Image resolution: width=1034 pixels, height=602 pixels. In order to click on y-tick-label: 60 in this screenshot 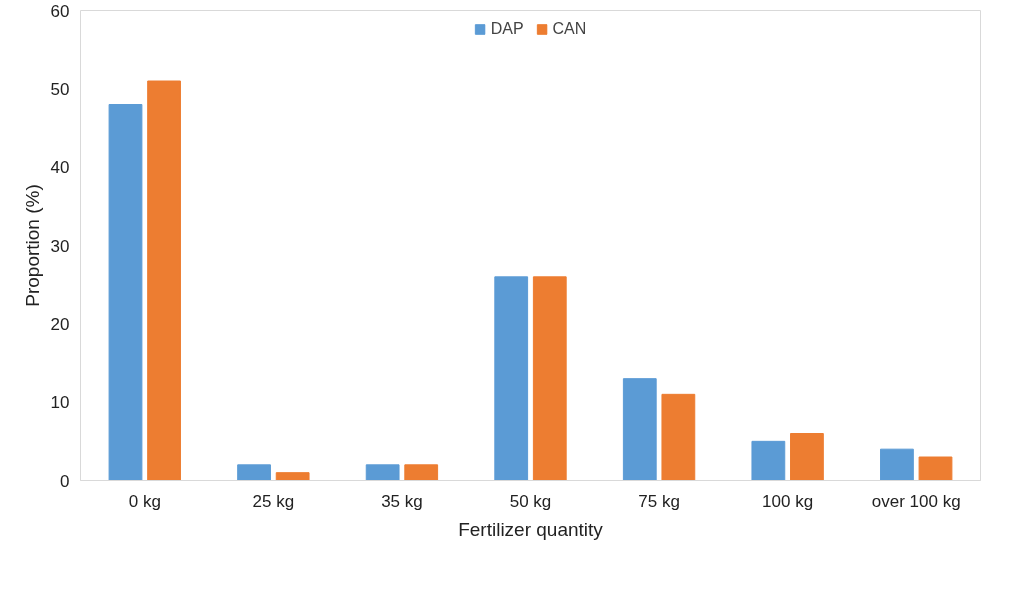, I will do `click(60, 11)`.